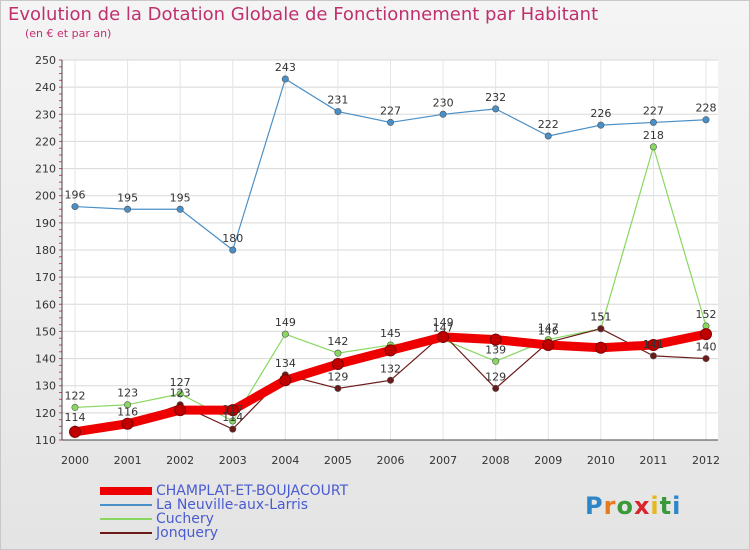 This screenshot has height=550, width=750. I want to click on x-tick-label: 2009, so click(548, 460).